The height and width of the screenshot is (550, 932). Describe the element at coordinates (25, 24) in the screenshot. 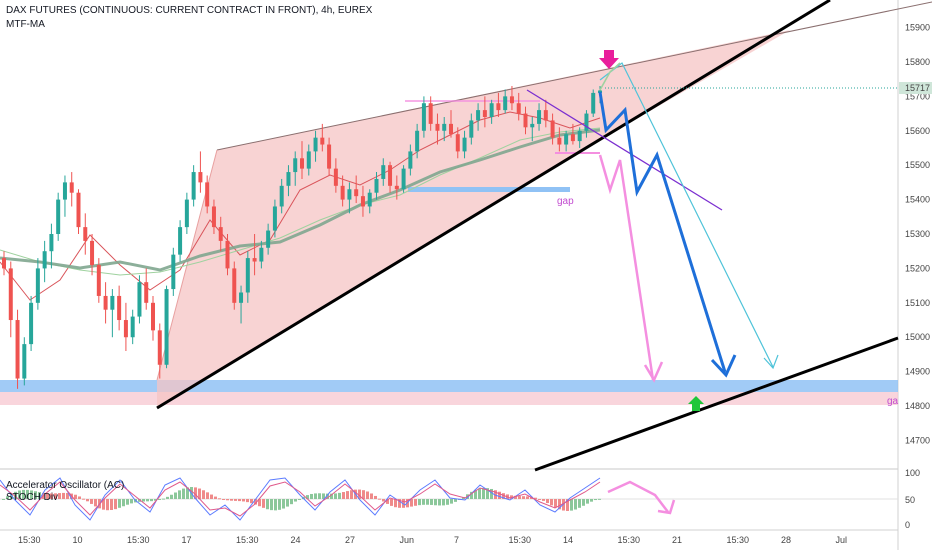

I see `indicator-label: MTF-MA` at that location.